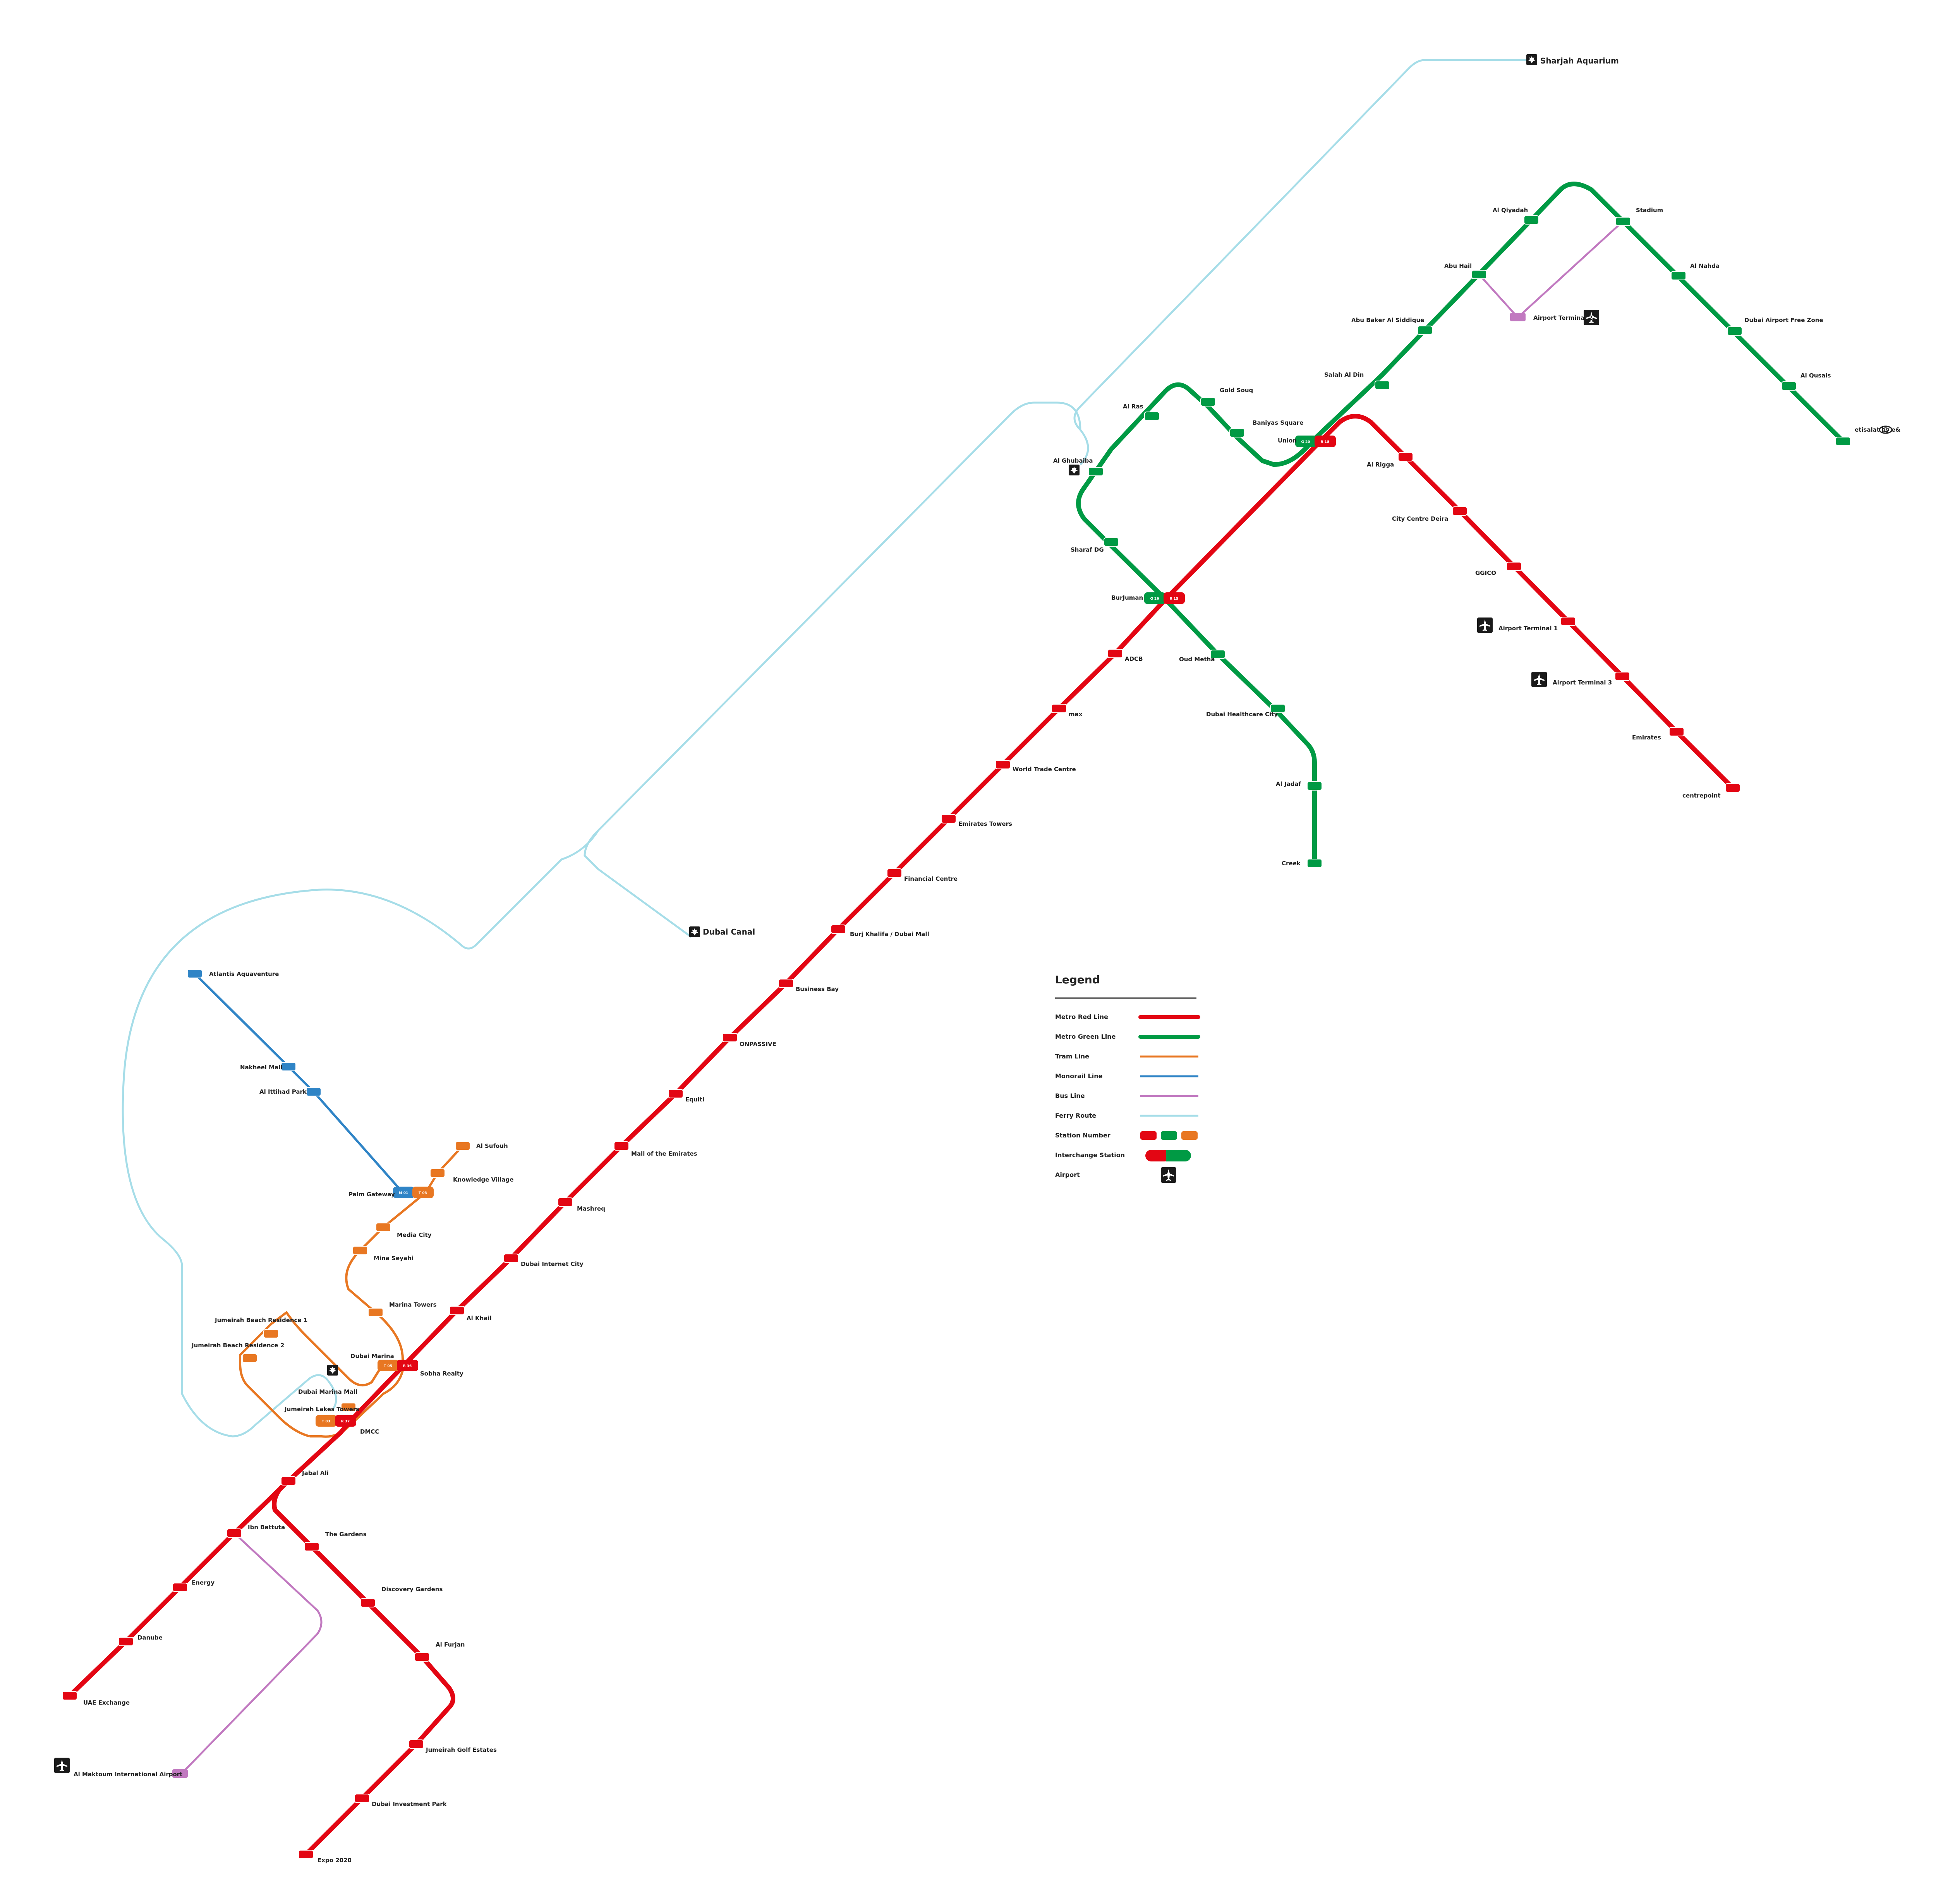  I want to click on svg-text: Al Khail, so click(480, 1319).